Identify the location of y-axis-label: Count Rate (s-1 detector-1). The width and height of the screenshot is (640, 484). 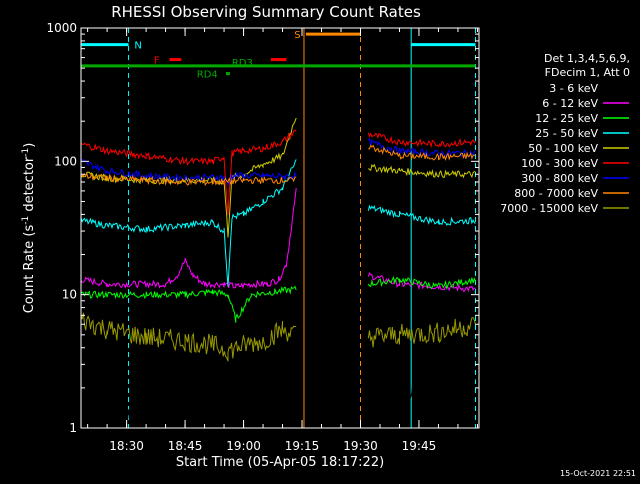
(29, 228).